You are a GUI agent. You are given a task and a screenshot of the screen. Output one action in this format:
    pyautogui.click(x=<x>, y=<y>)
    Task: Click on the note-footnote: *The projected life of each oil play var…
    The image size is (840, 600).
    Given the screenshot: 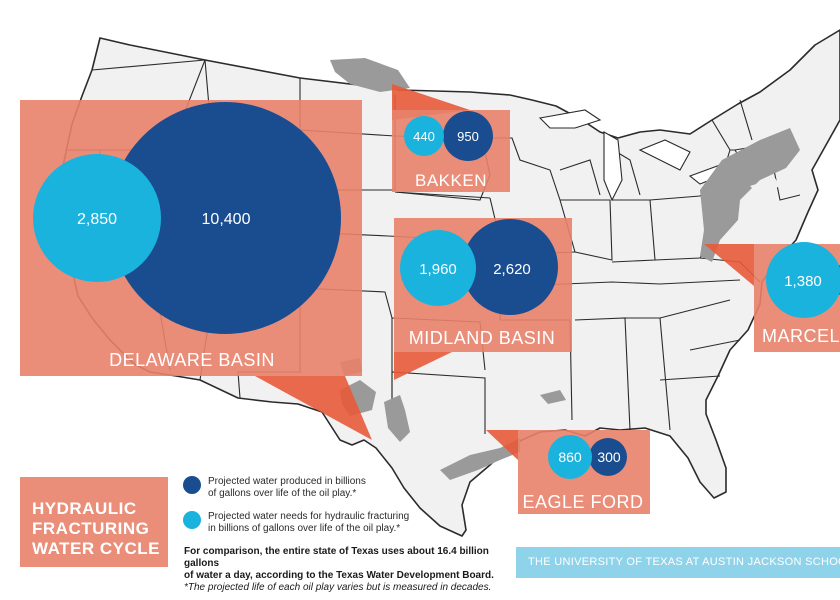 What is the action you would take?
    pyautogui.click(x=338, y=587)
    